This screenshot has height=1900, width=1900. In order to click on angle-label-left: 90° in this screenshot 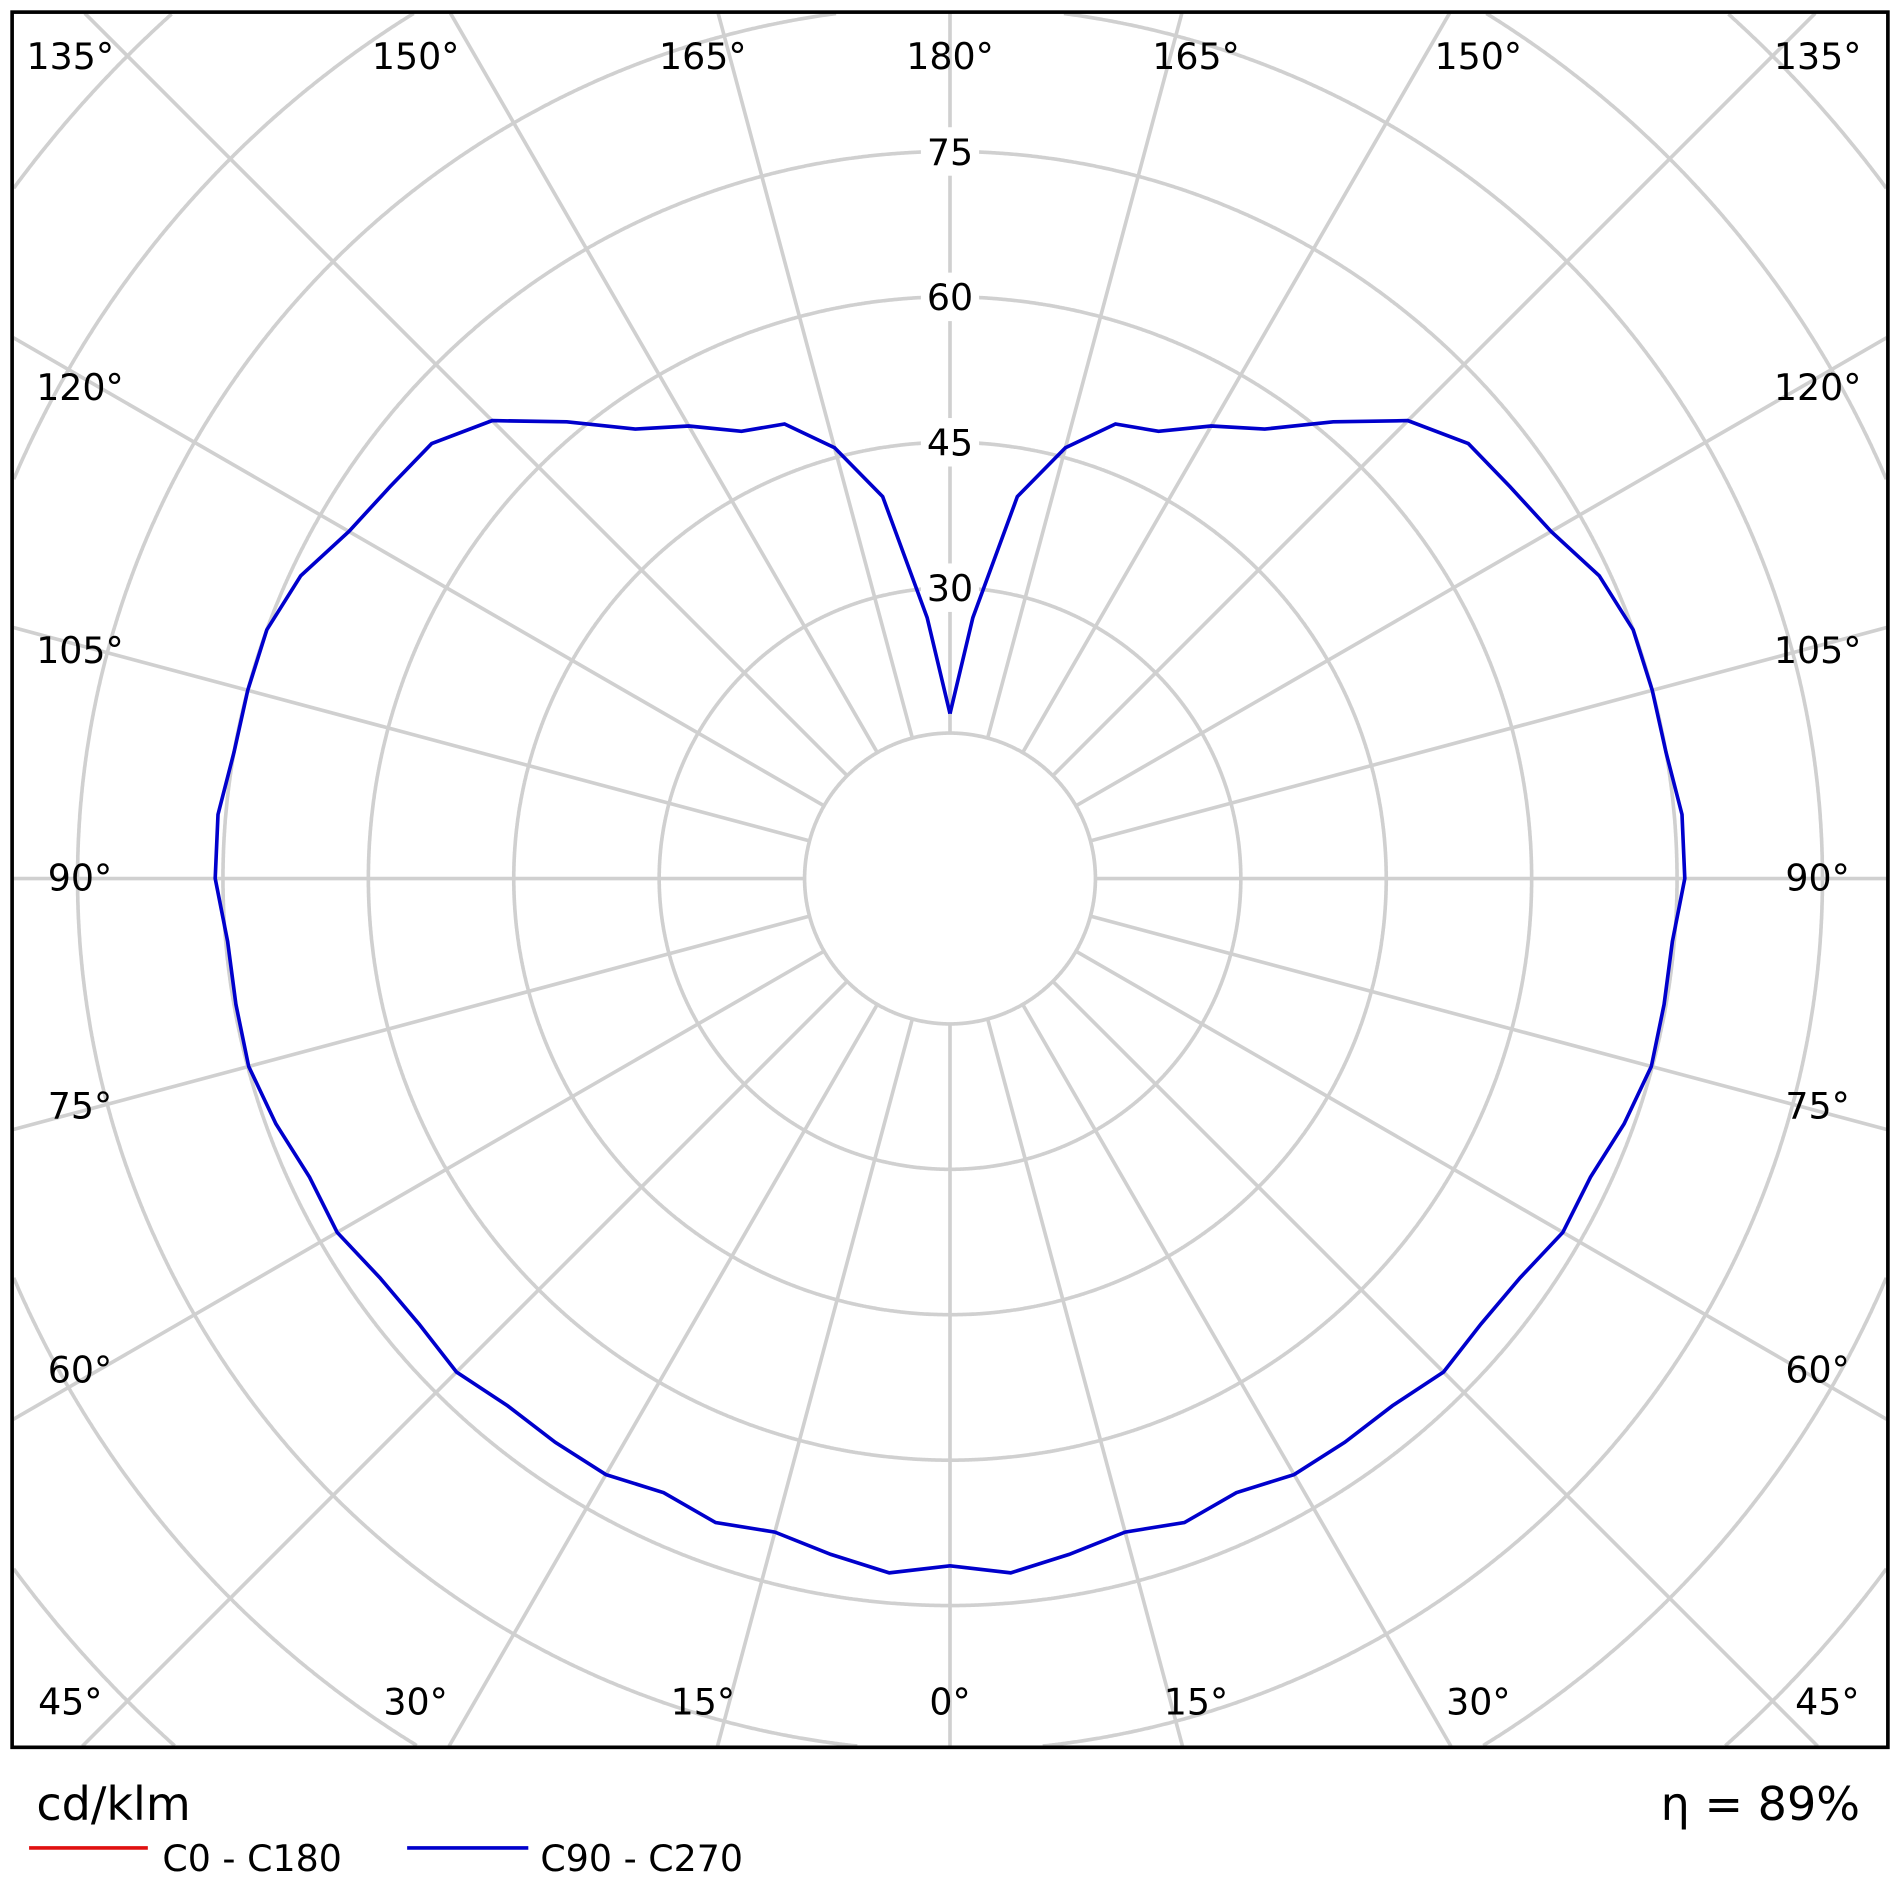, I will do `click(80, 878)`.